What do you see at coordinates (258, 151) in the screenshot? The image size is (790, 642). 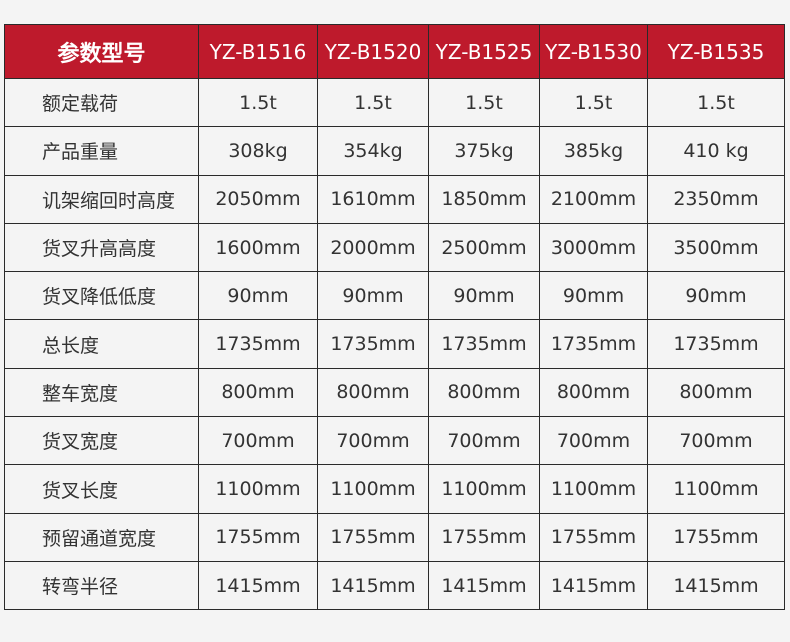 I see `cell-value: 308kg` at bounding box center [258, 151].